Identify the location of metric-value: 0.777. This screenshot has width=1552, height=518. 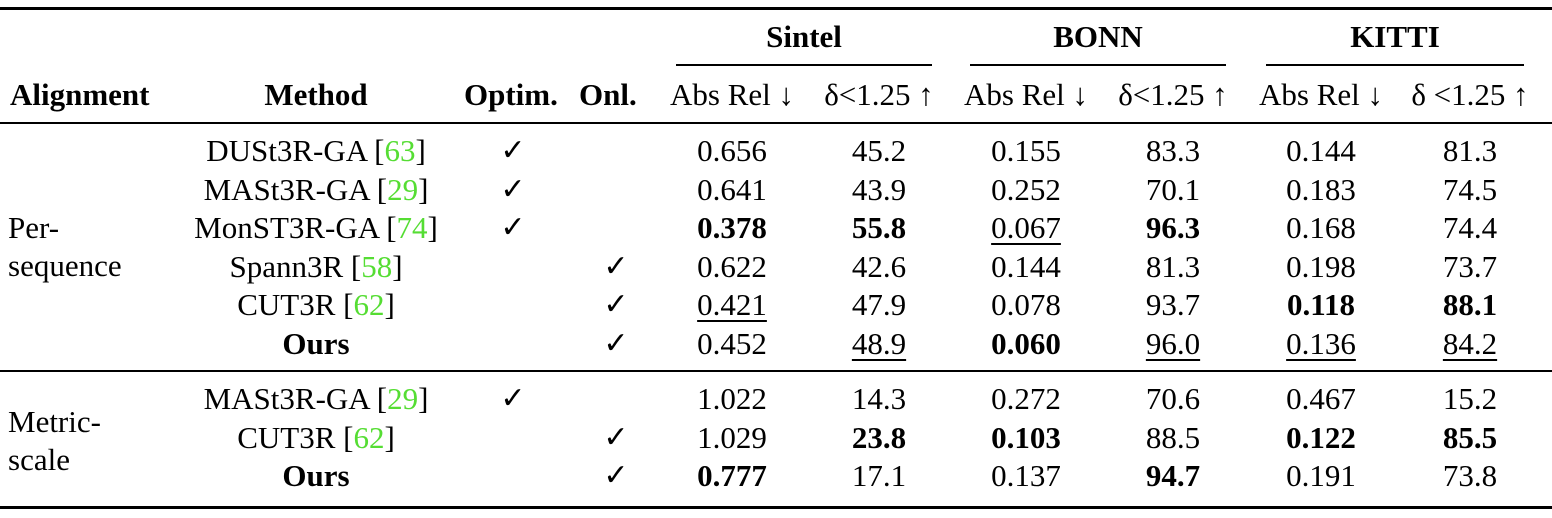
(732, 475).